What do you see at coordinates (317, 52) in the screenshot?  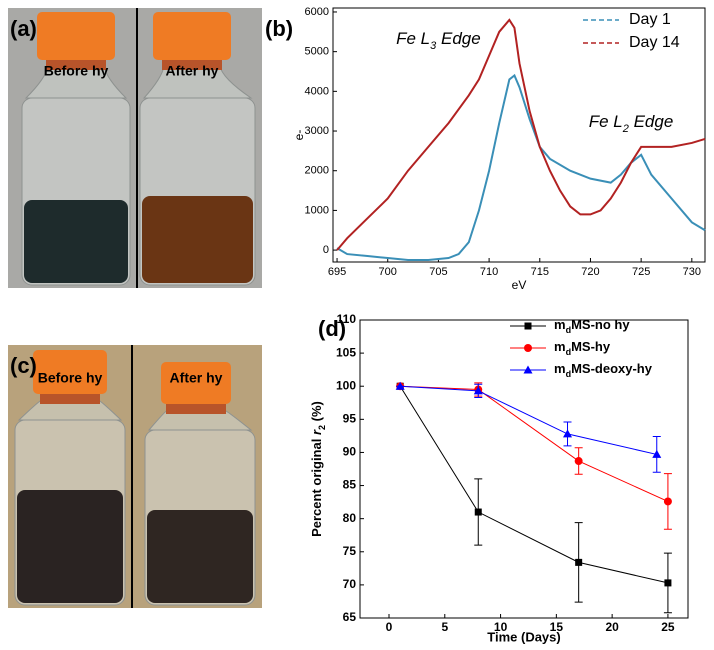 I see `y-tick-label: 5000` at bounding box center [317, 52].